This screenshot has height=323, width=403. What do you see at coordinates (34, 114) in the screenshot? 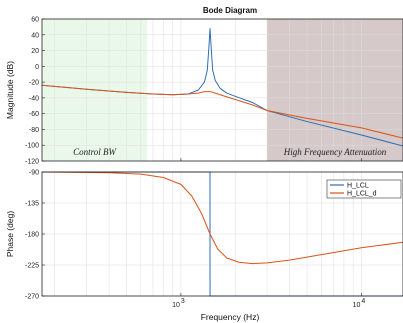
I see `y-tick-label: -60` at bounding box center [34, 114].